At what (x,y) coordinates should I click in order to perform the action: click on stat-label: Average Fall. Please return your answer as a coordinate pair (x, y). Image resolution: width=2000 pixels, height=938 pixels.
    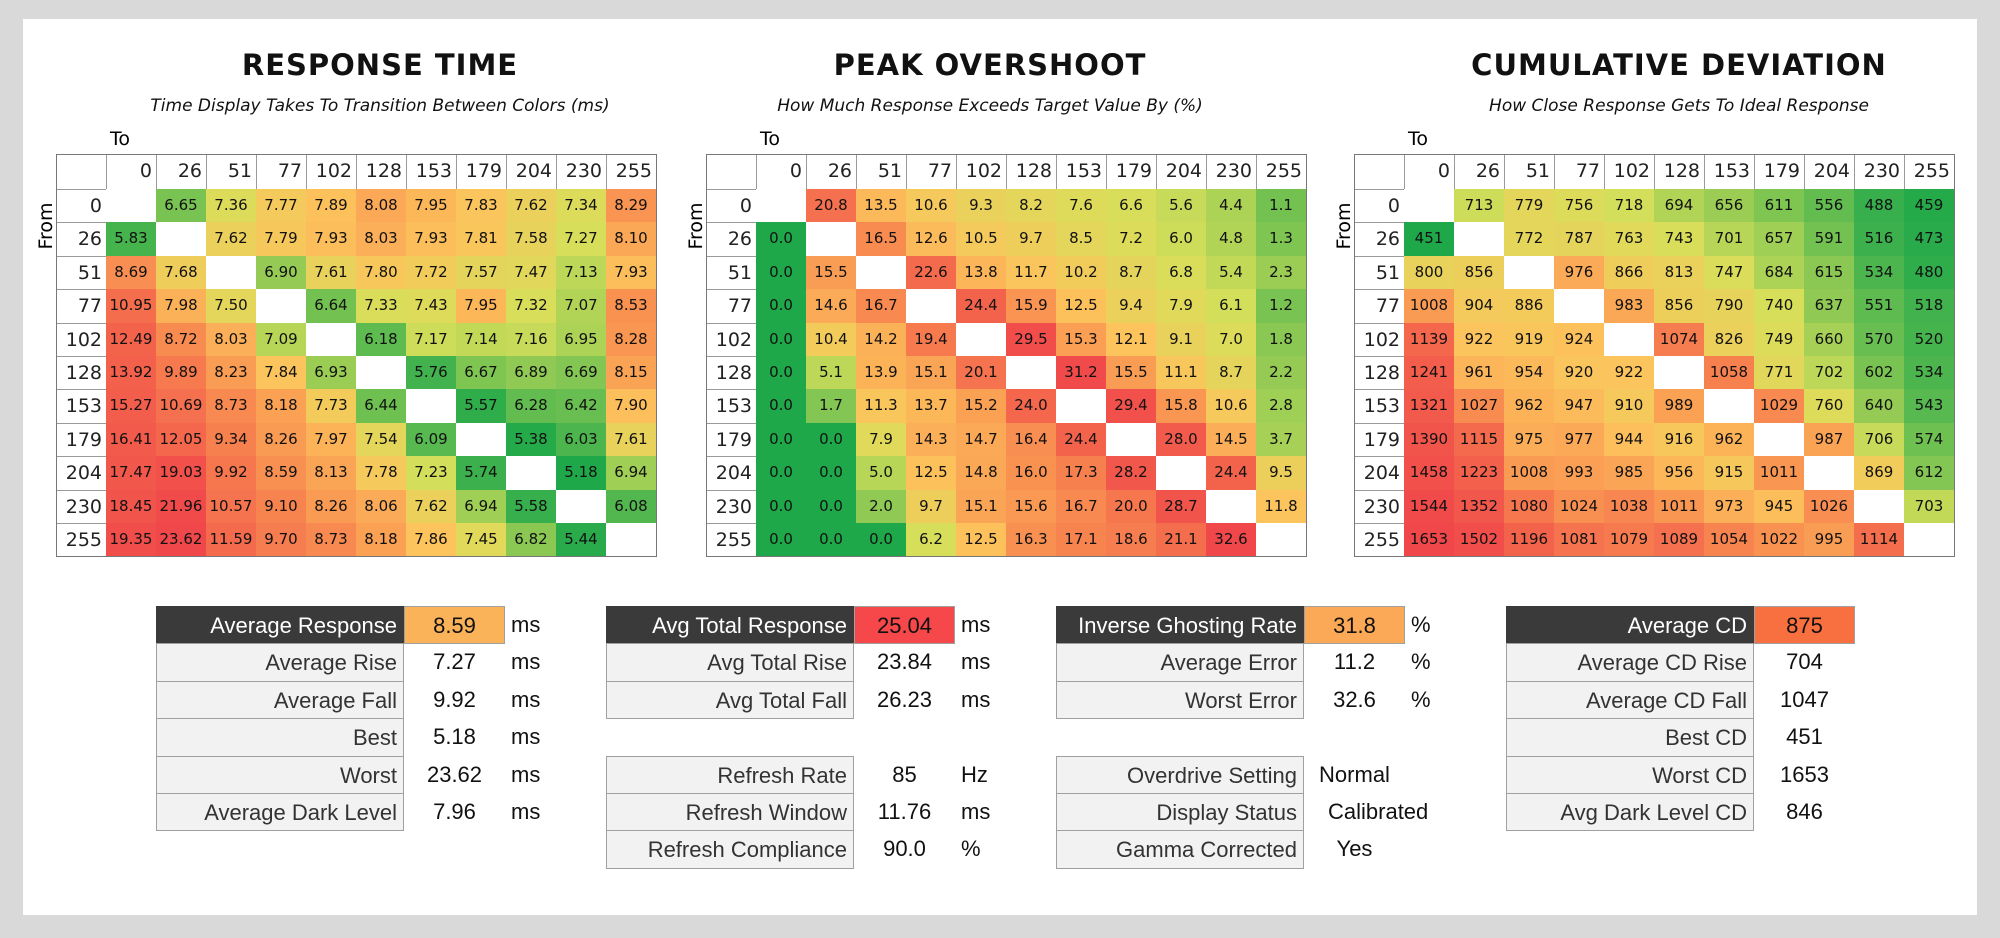
    Looking at the image, I should click on (280, 700).